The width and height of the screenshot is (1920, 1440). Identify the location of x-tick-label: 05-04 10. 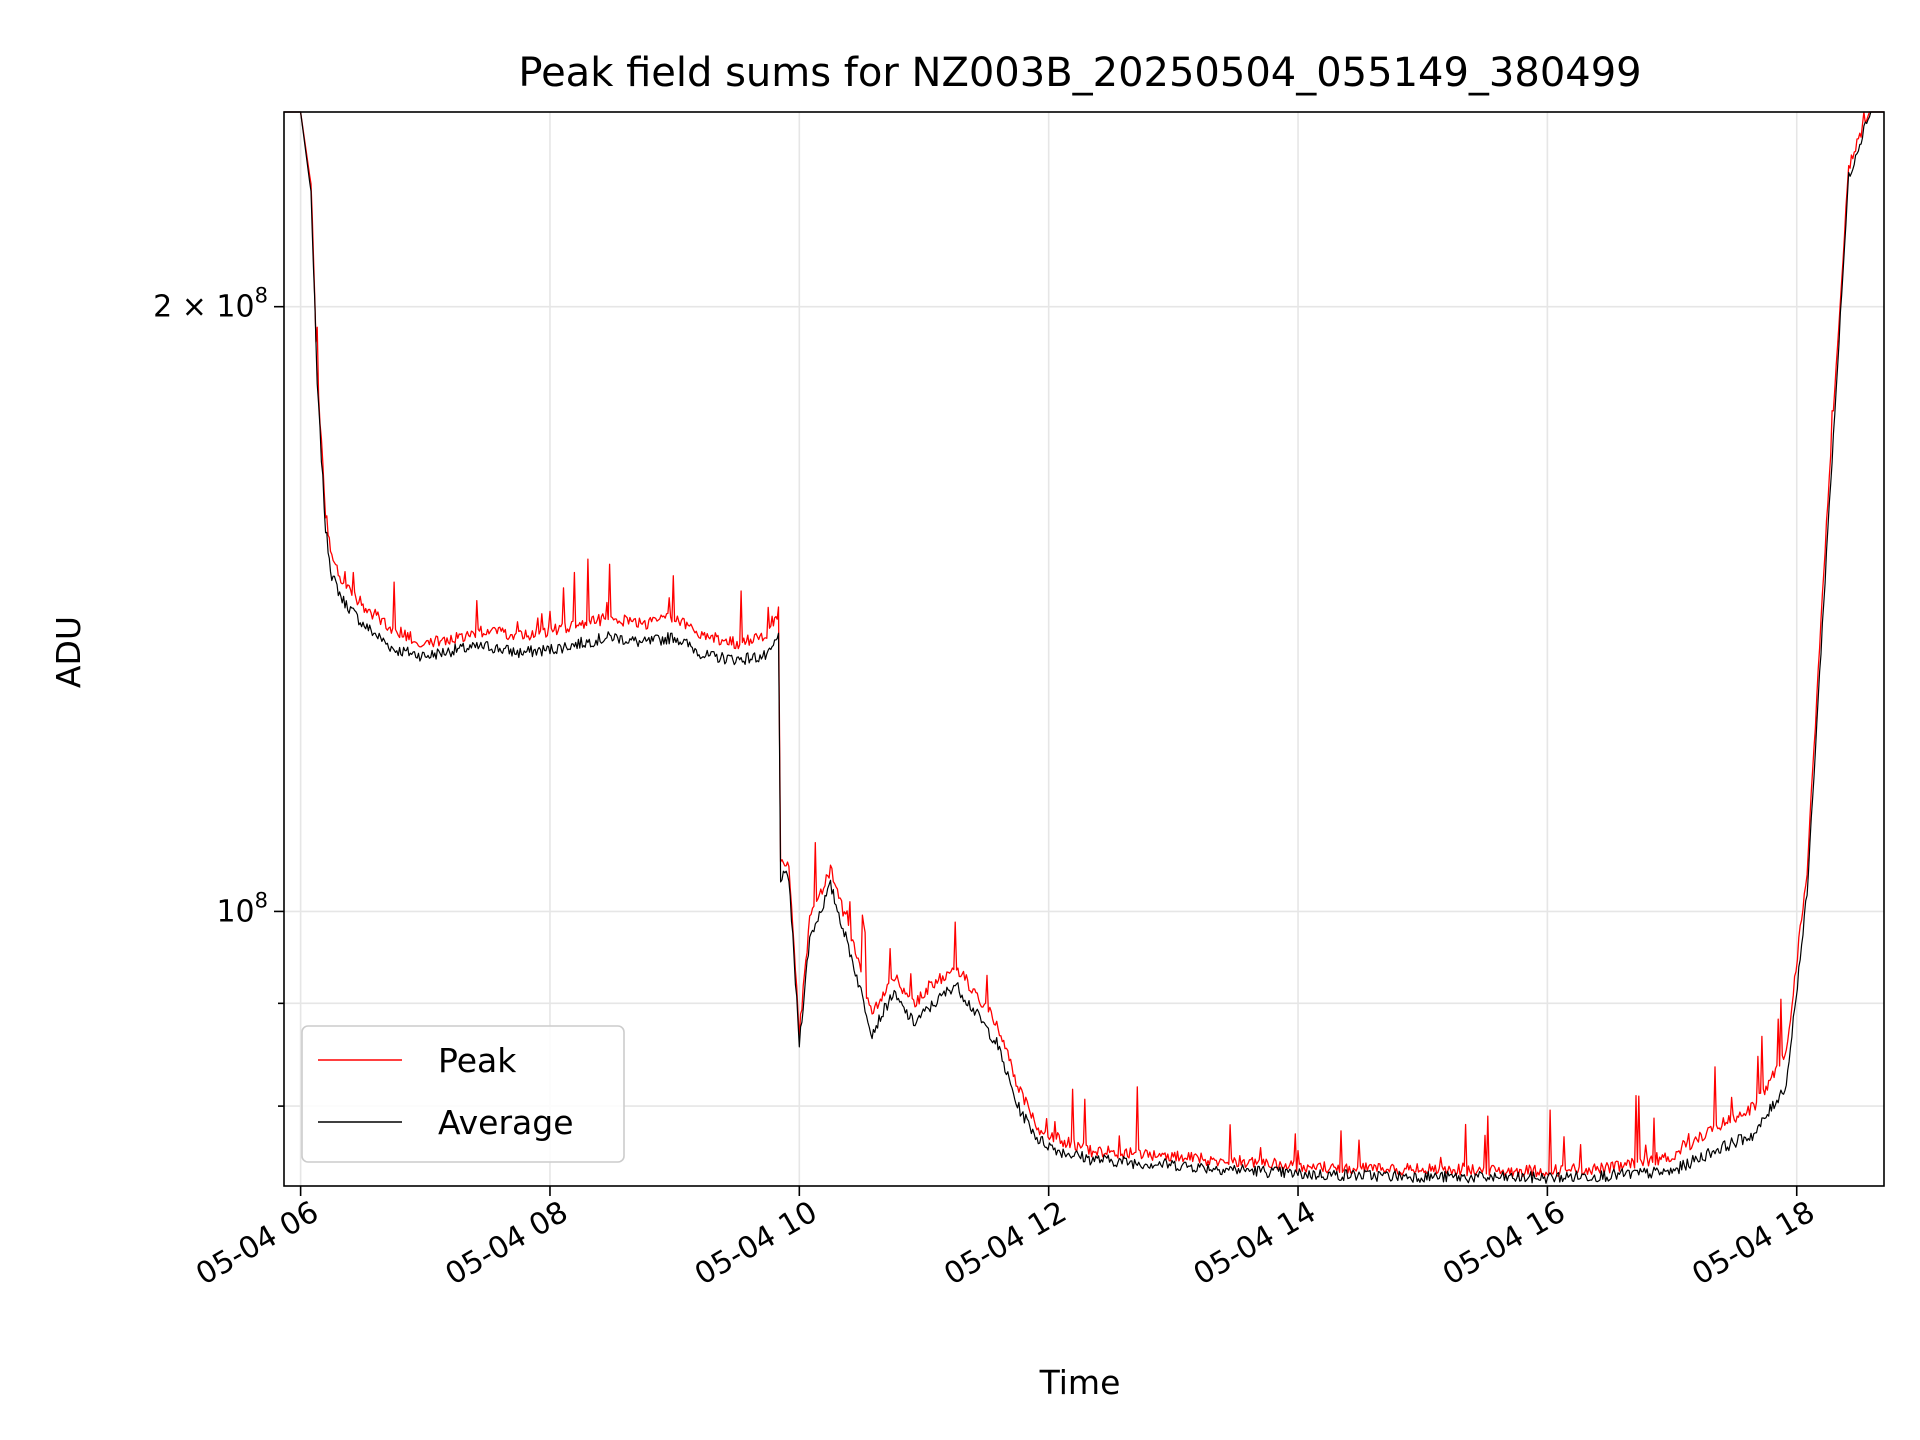
(756, 1244).